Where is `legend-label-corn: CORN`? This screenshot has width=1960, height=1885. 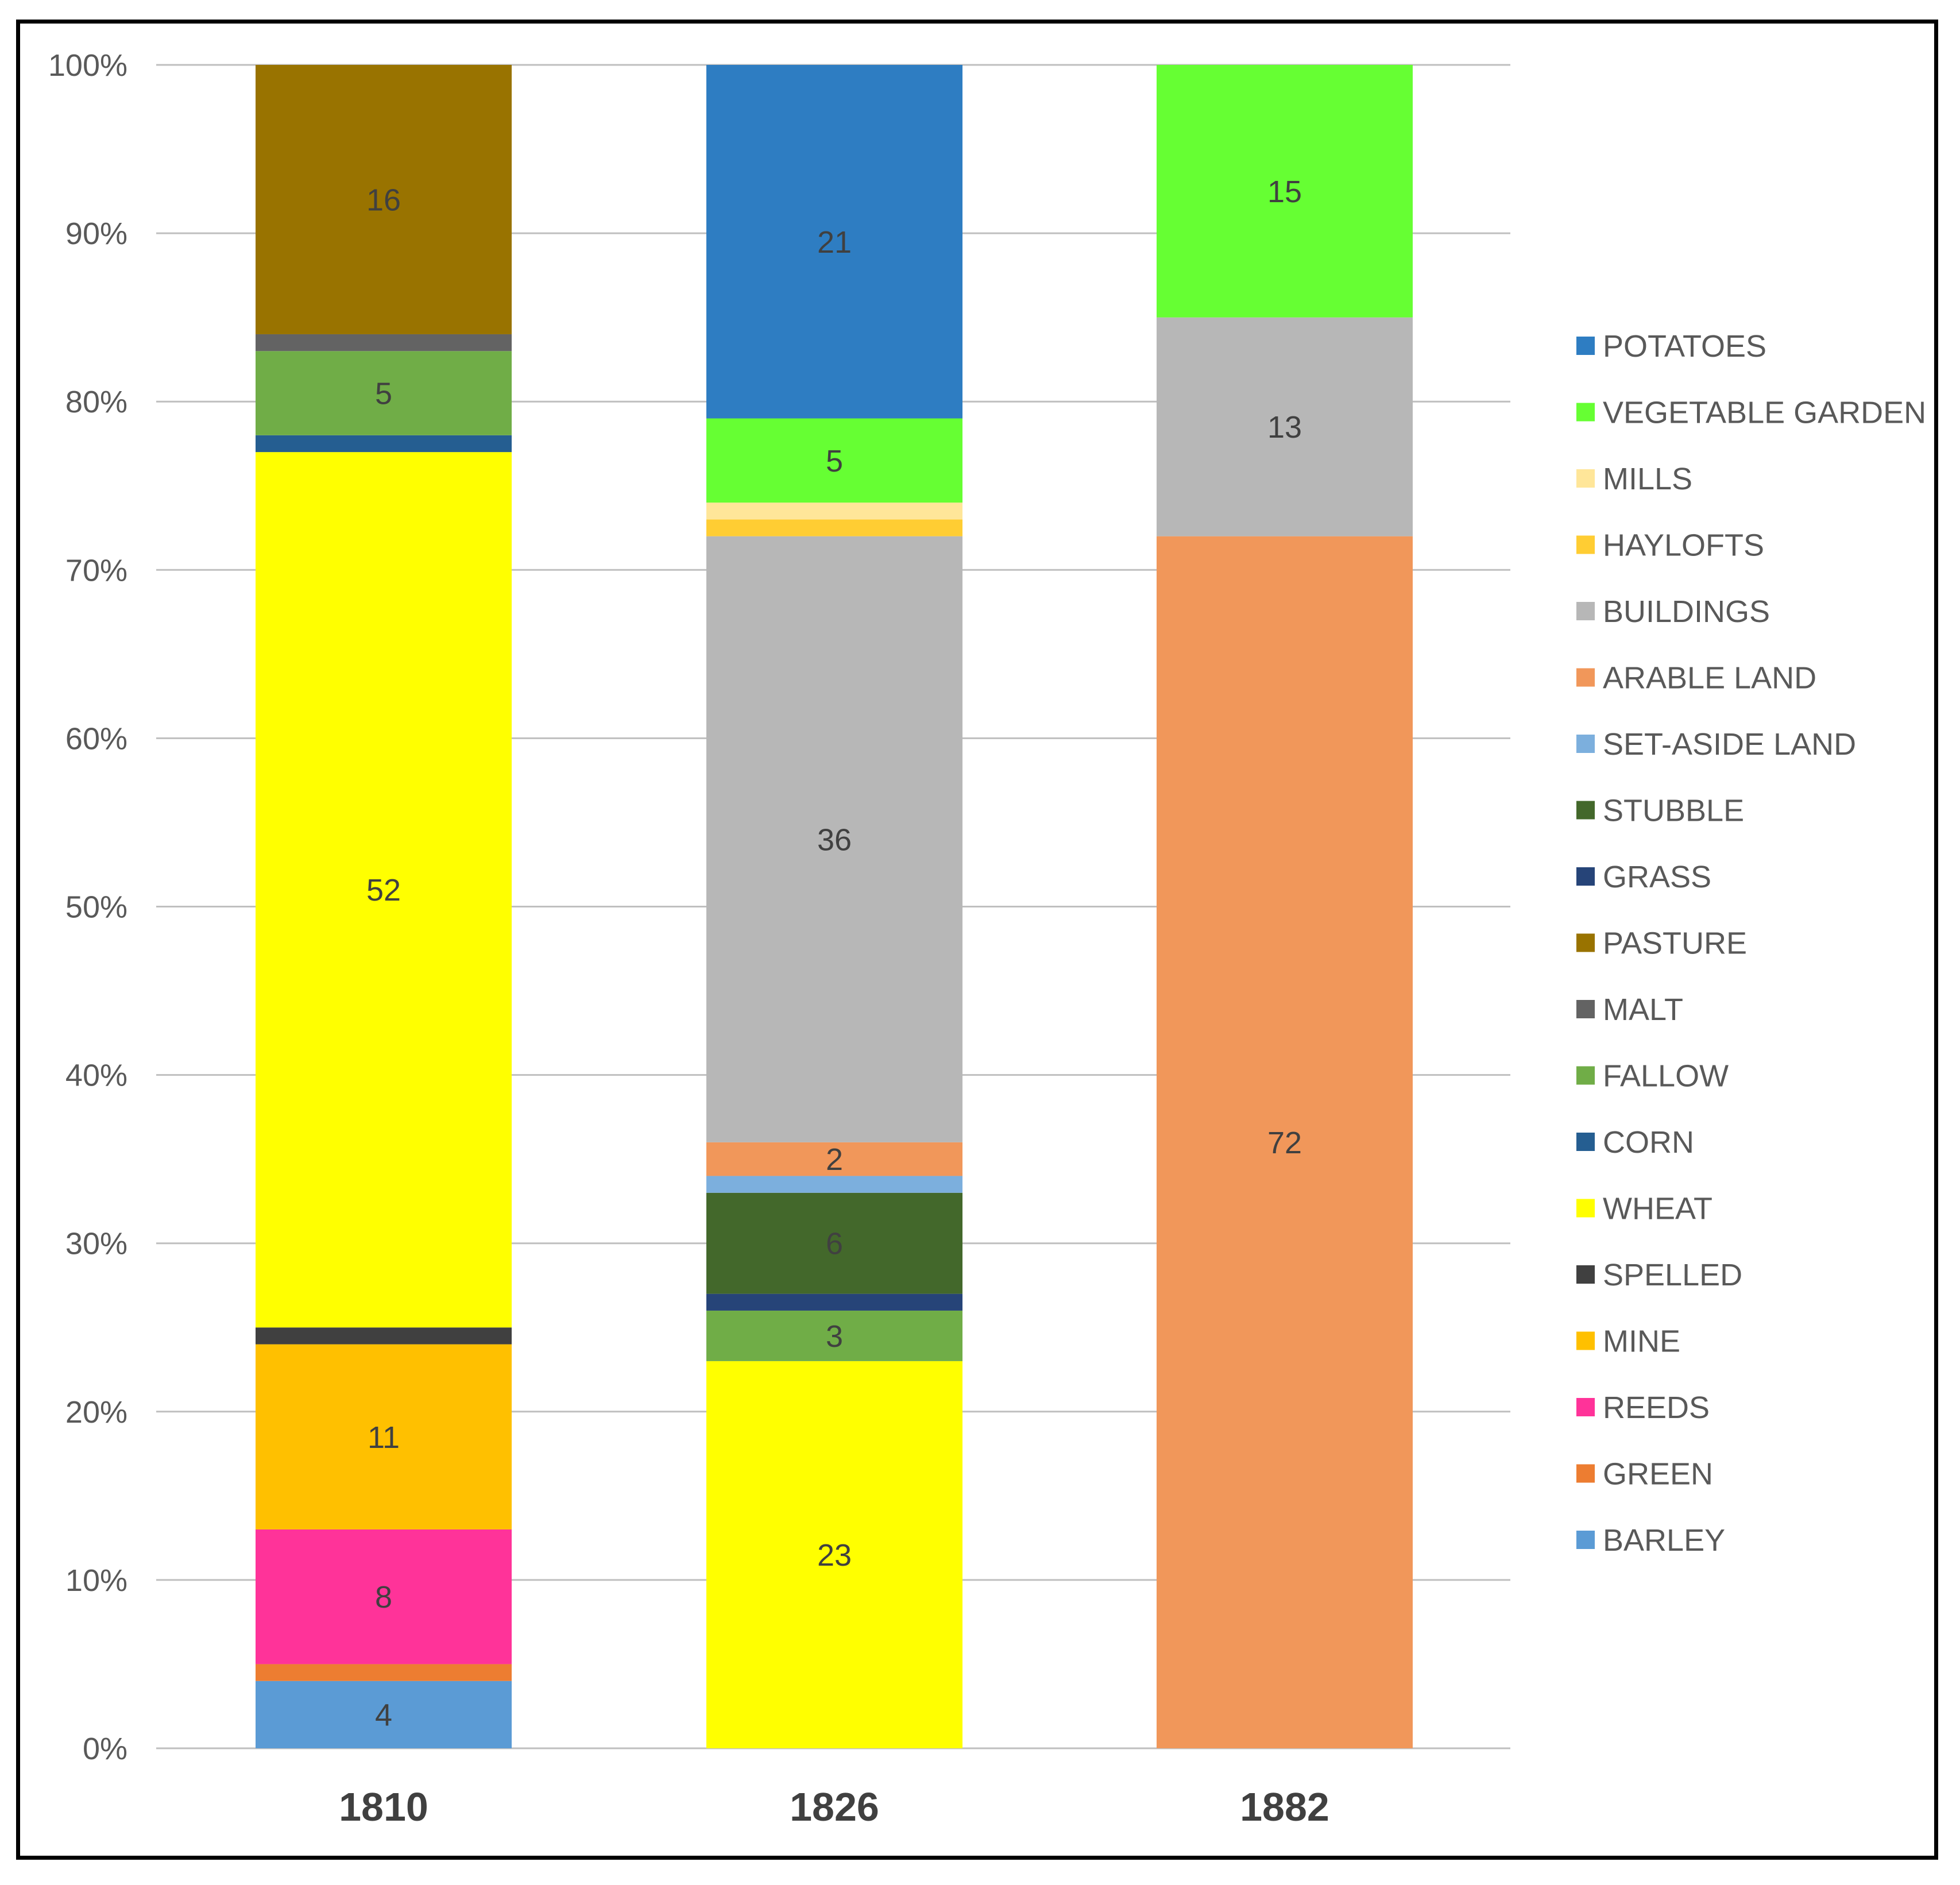
legend-label-corn: CORN is located at coordinates (1649, 1142).